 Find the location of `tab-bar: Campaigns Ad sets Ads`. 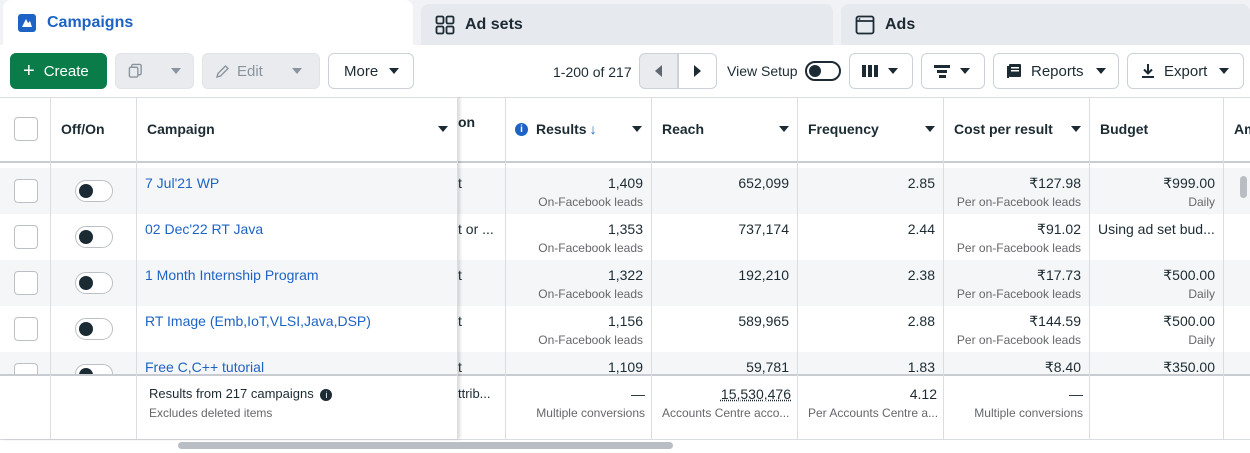

tab-bar: Campaigns Ad sets Ads is located at coordinates (625, 22).